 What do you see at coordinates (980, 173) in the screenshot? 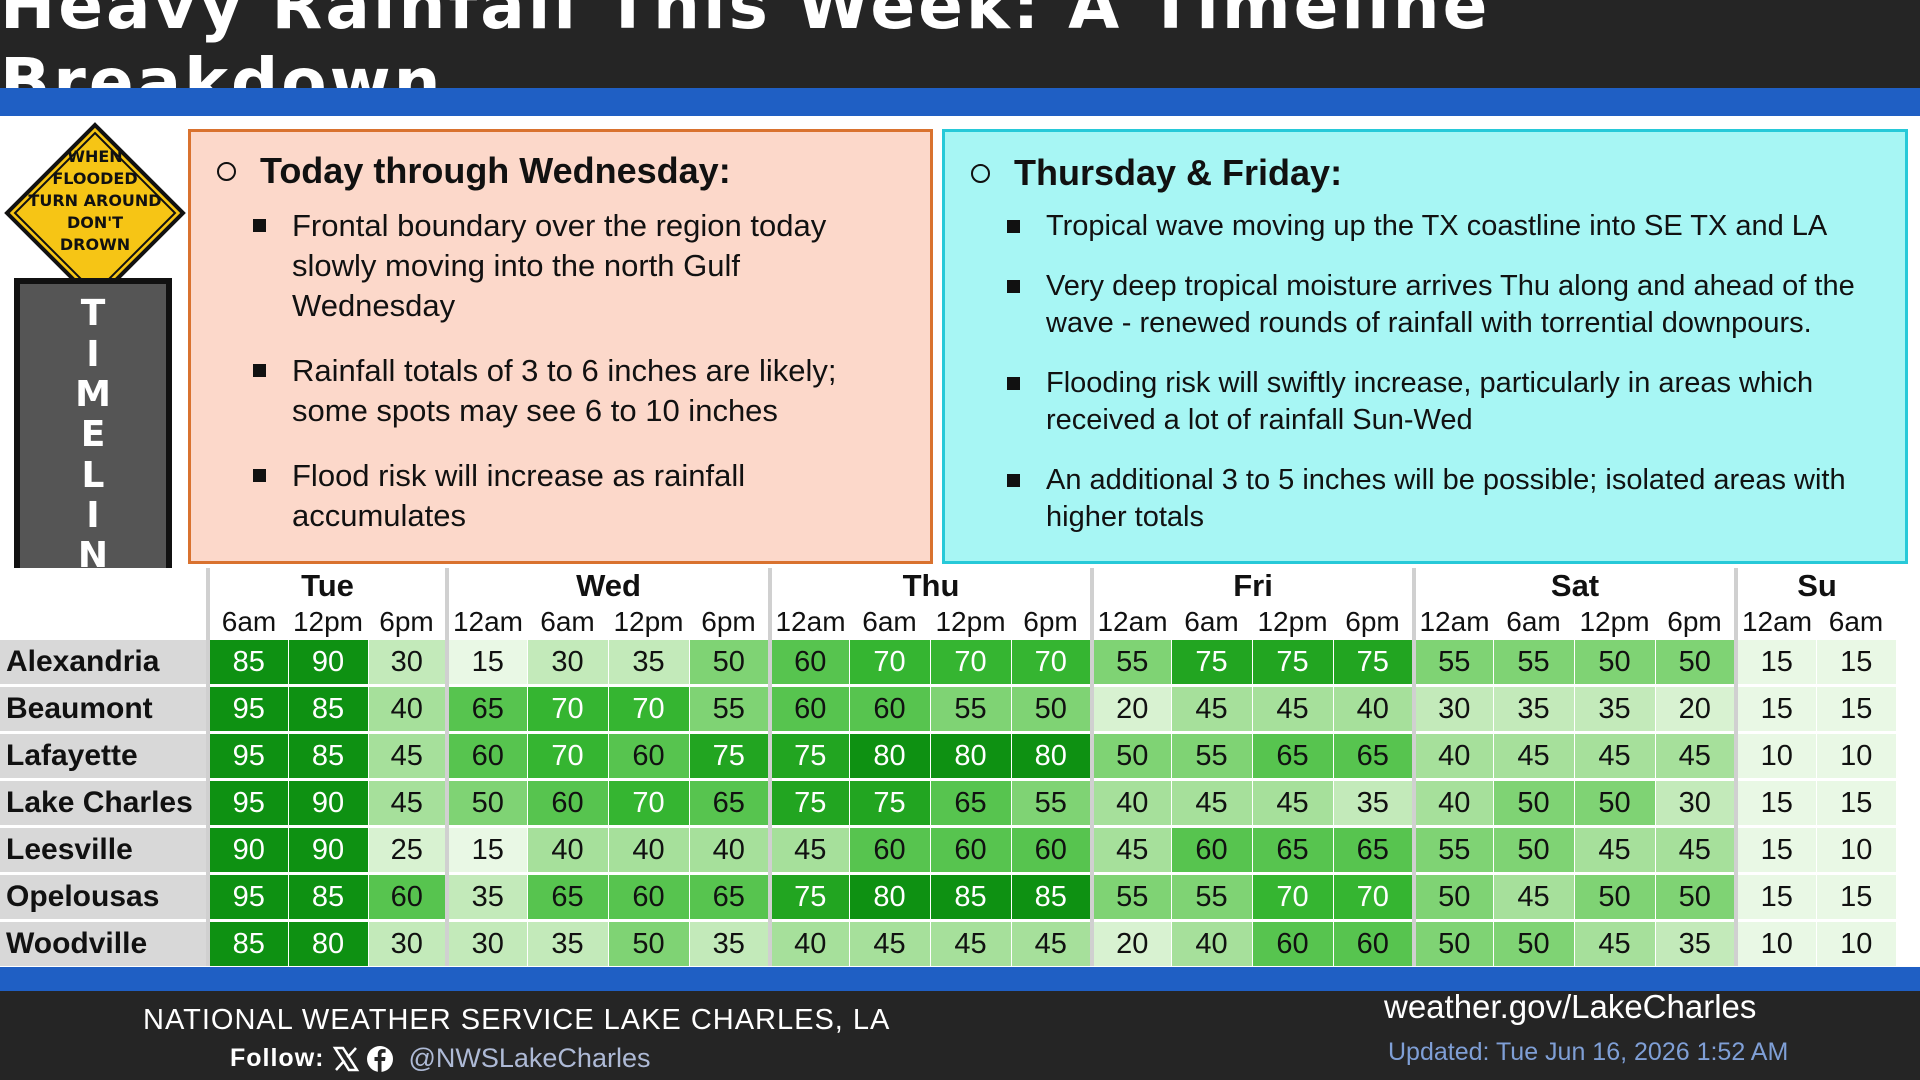
I see `circle-bullet-icon` at bounding box center [980, 173].